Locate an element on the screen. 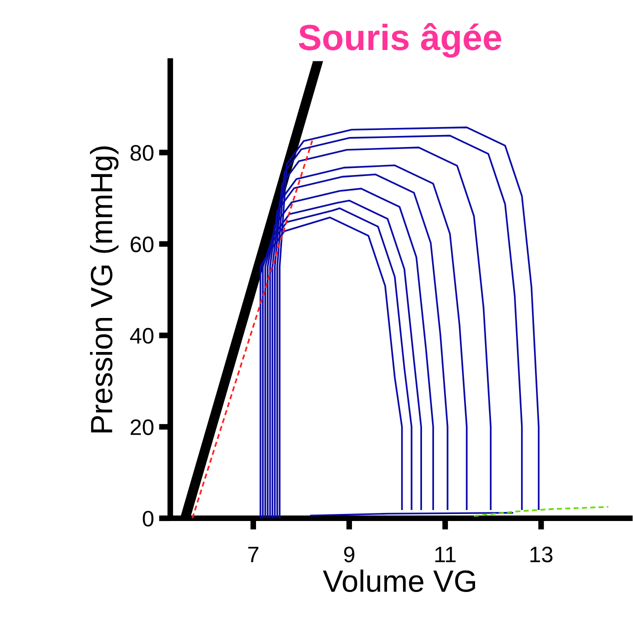 This screenshot has width=633, height=617. x-axis-title: Volume VG is located at coordinates (399, 581).